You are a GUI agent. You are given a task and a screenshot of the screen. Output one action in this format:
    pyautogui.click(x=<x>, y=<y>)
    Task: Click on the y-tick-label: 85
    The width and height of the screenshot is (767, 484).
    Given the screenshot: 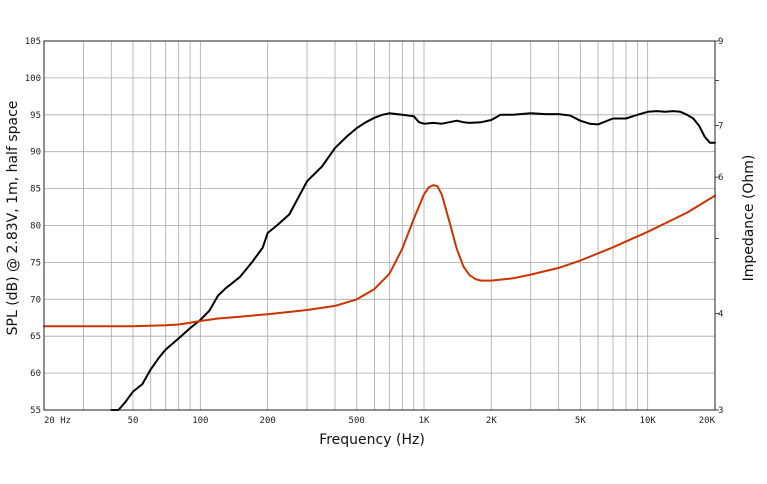 What is the action you would take?
    pyautogui.click(x=35, y=190)
    